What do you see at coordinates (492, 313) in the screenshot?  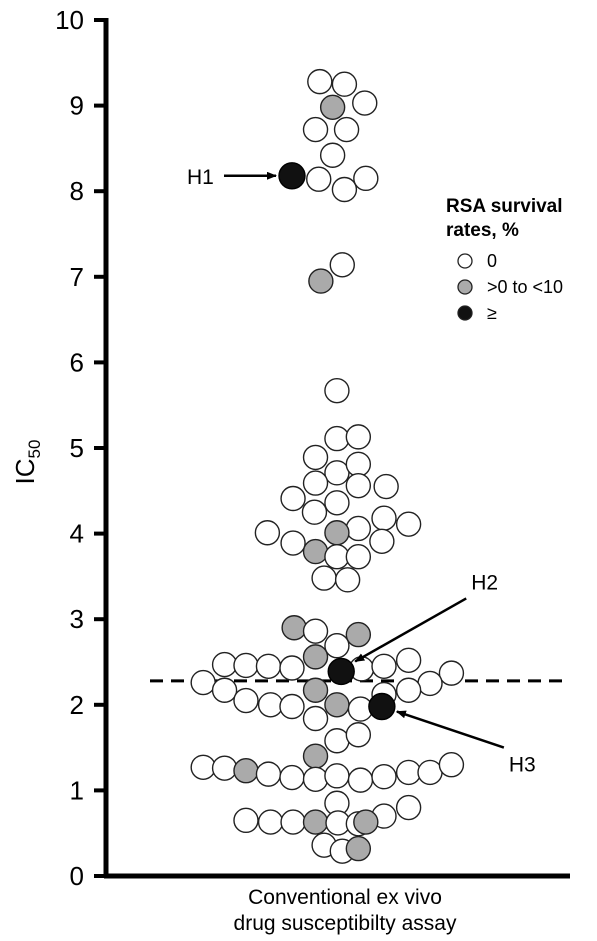 I see `legend-label: ≥` at bounding box center [492, 313].